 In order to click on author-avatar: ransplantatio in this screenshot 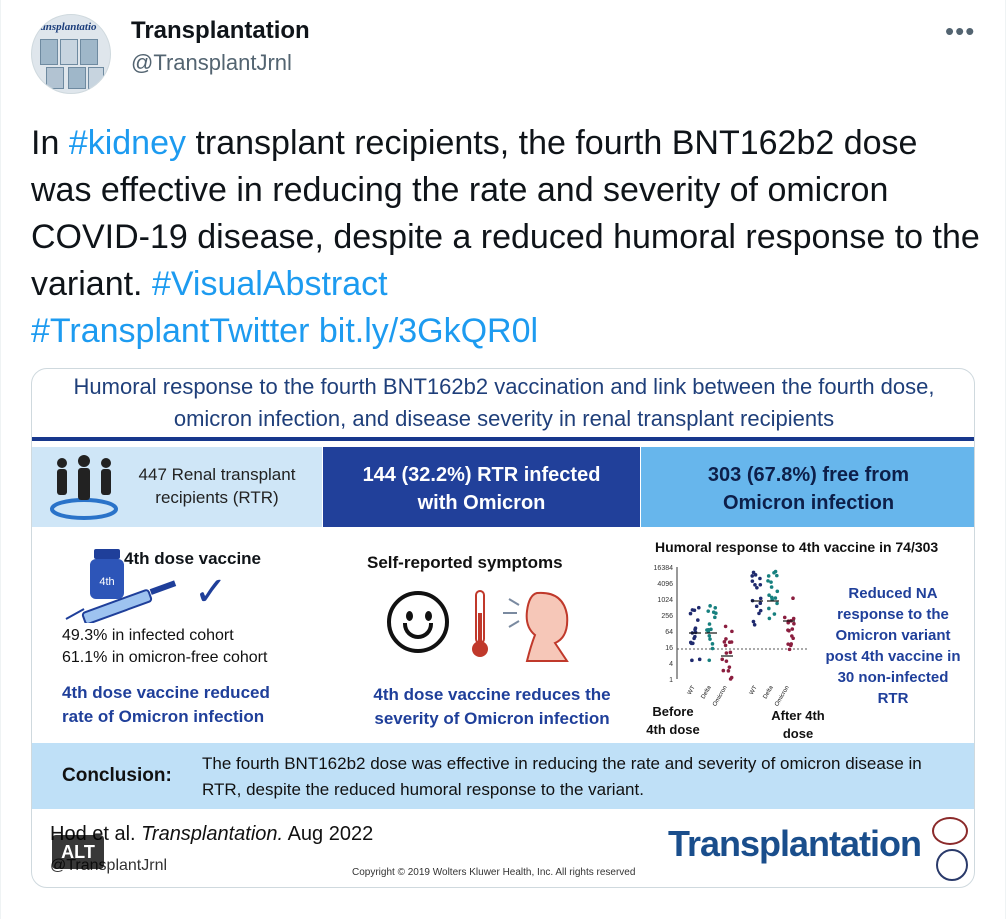, I will do `click(71, 54)`.